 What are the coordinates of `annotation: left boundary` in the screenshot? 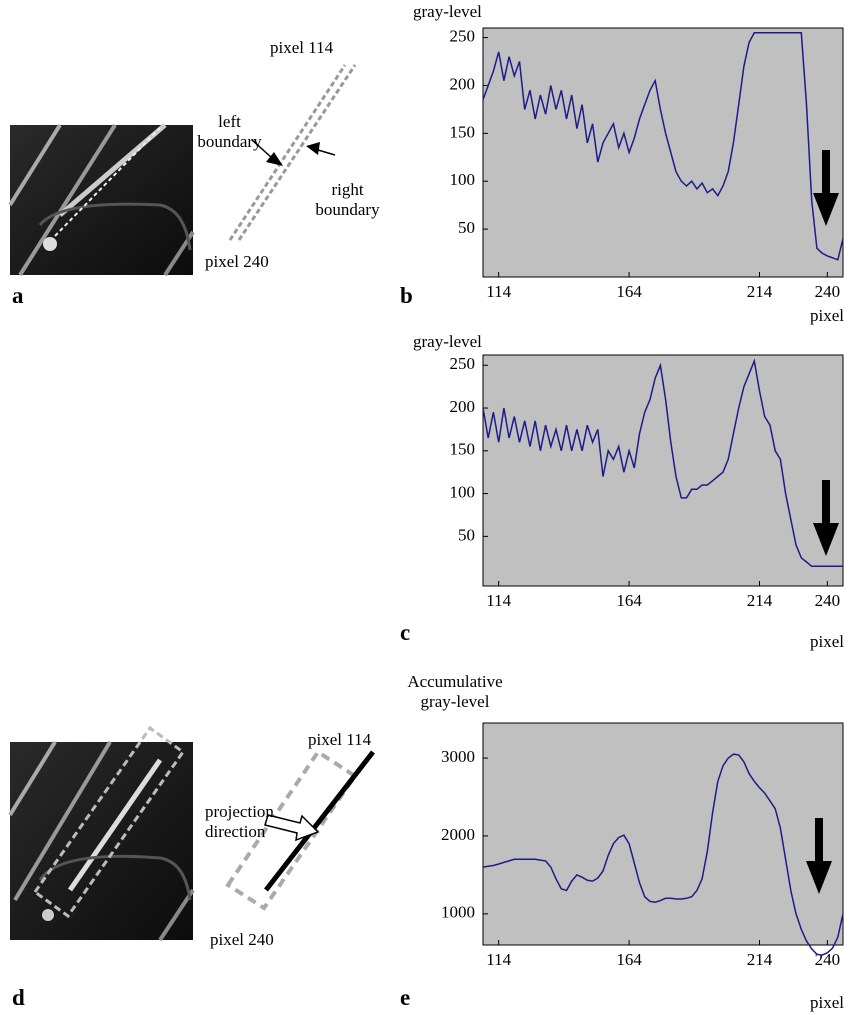 It's located at (229, 131).